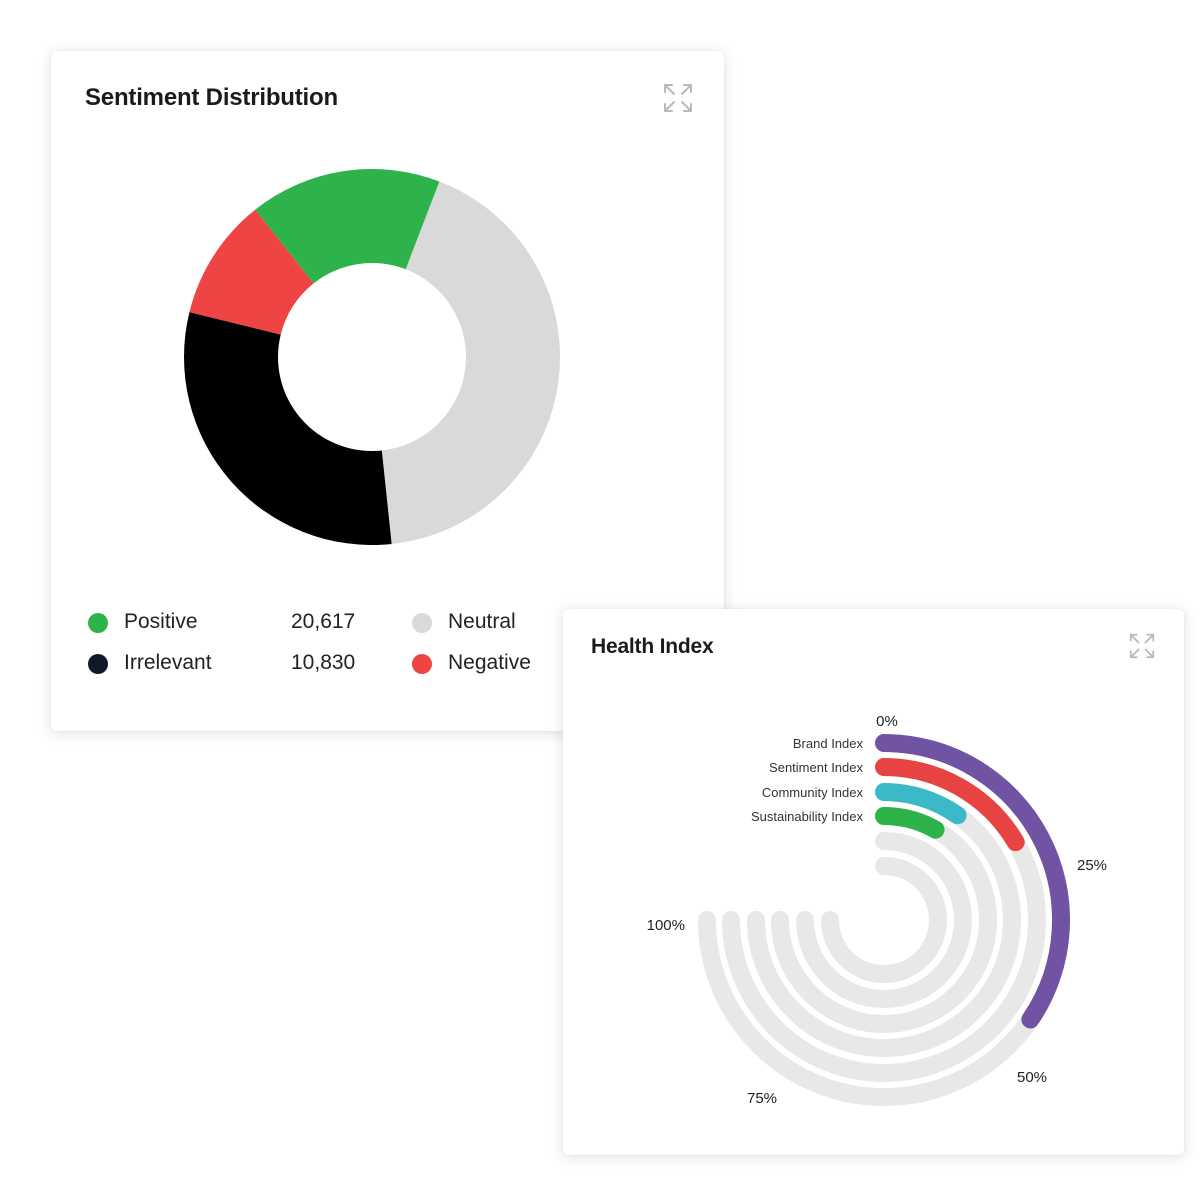  Describe the element at coordinates (251, 272) in the screenshot. I see `donut-slice-negative` at that location.